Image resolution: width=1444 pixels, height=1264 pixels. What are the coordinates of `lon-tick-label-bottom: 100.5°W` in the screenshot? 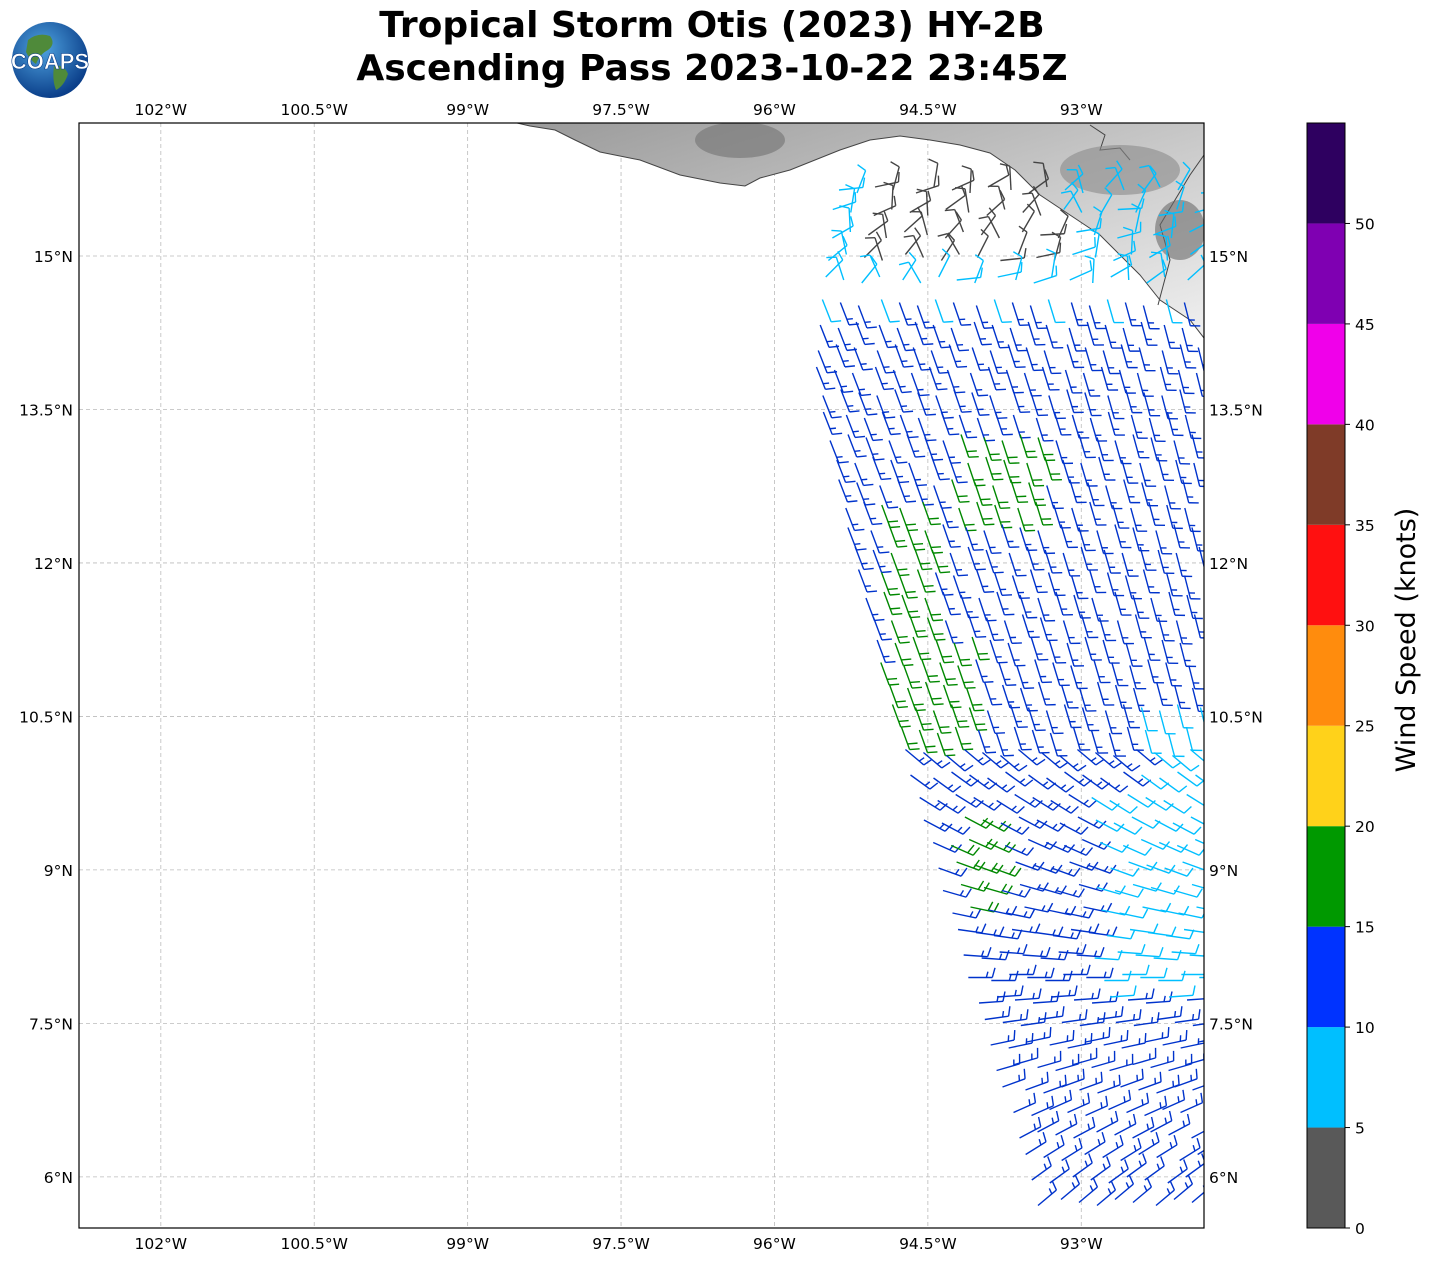 It's located at (314, 1244).